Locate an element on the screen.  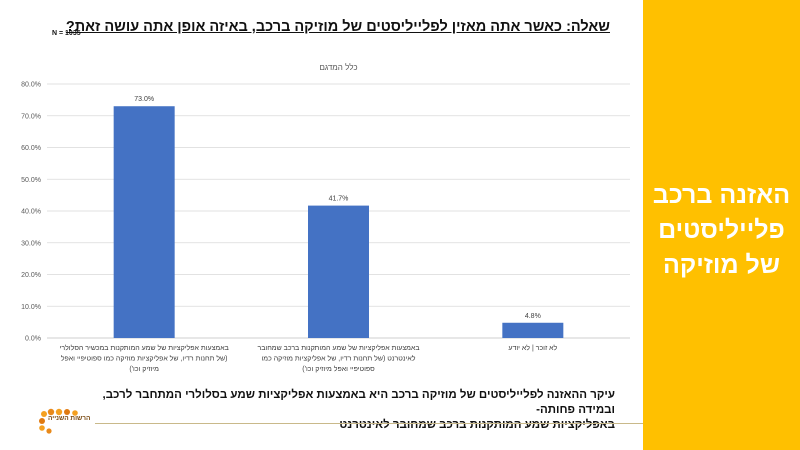
sidebar-title-line: פלייליסטים is located at coordinates (721, 230).